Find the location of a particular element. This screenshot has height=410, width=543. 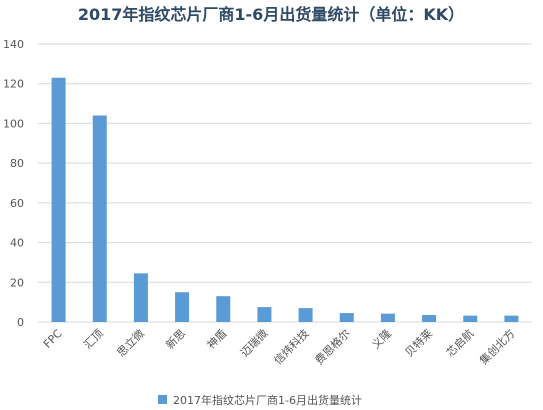

y-tick-label: 60 is located at coordinates (17, 203).